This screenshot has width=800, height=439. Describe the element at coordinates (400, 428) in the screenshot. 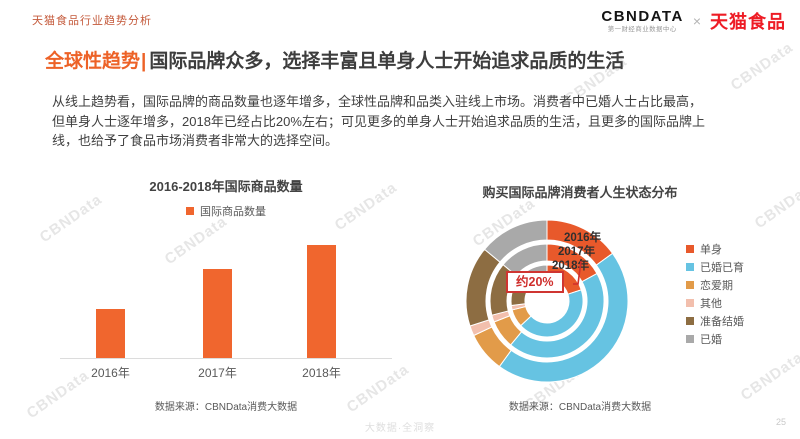

I see `footer-slogan: 大数据·全洞察` at that location.